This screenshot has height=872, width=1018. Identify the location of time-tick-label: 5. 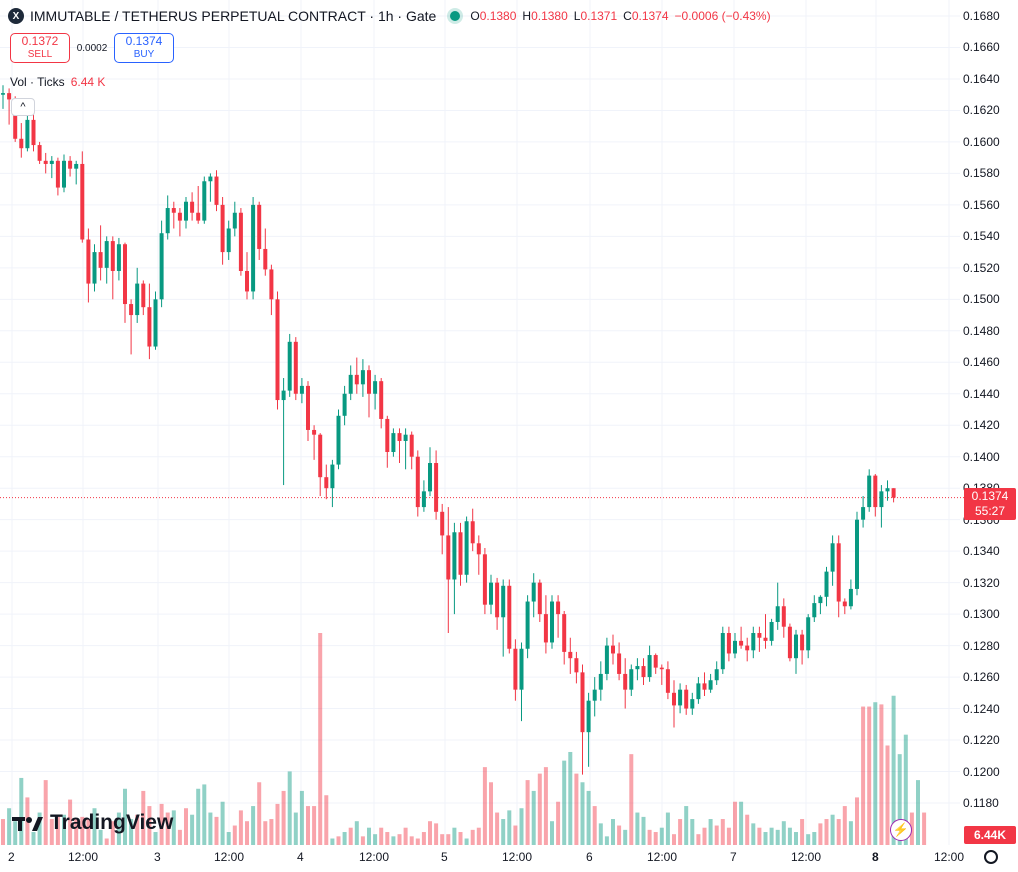
(444, 857).